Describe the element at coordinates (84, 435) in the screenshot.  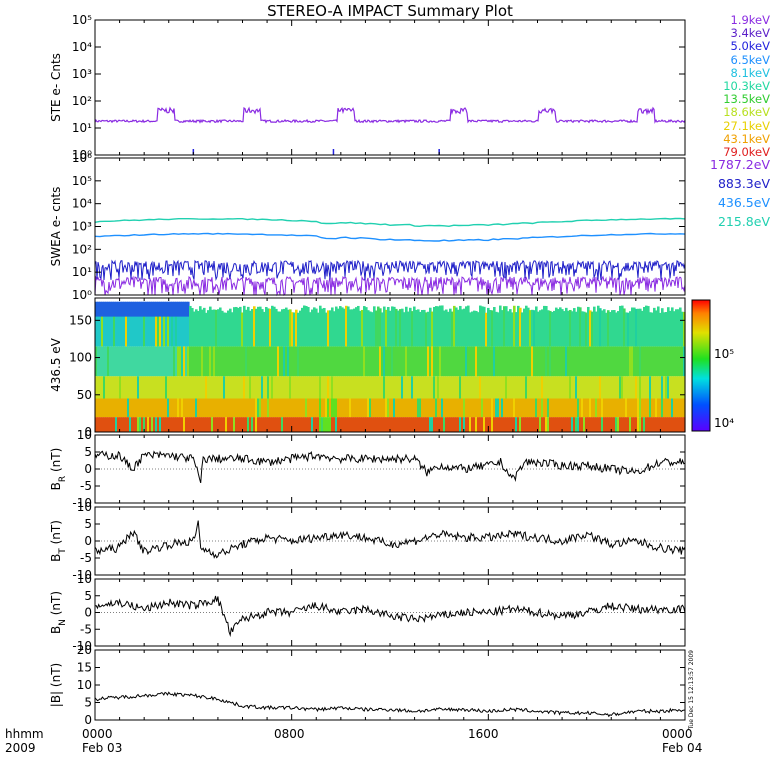
I see `y-tick-label: 10` at that location.